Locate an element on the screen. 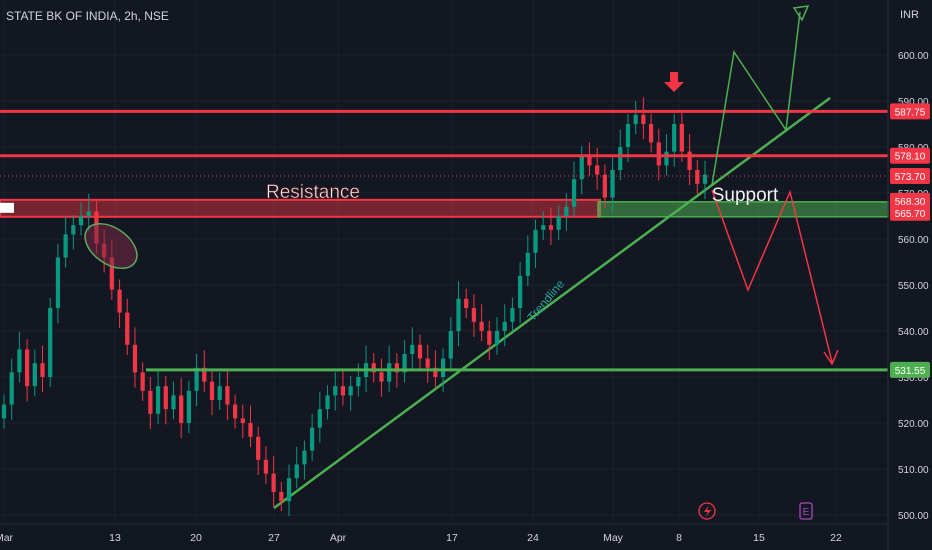 This screenshot has height=550, width=932. time-tick-label: Mar is located at coordinates (7, 538).